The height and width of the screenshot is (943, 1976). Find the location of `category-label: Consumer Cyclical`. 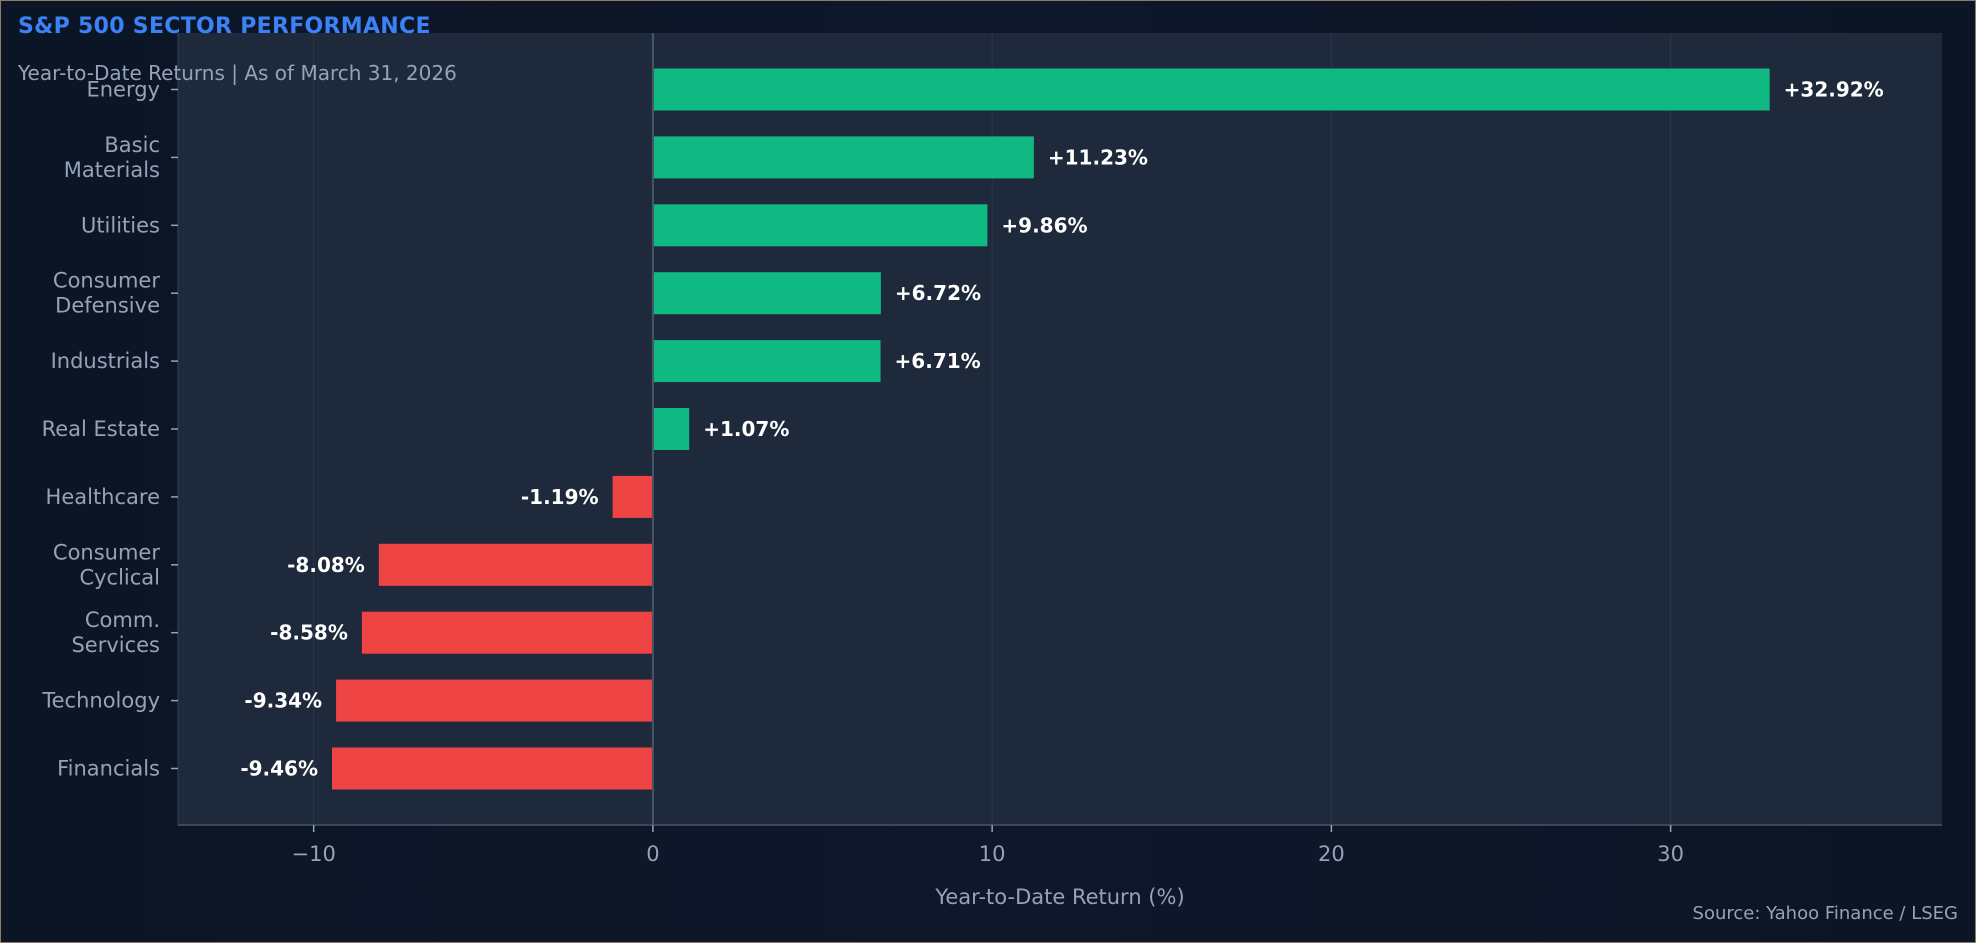

category-label: Consumer Cyclical is located at coordinates (106, 564).